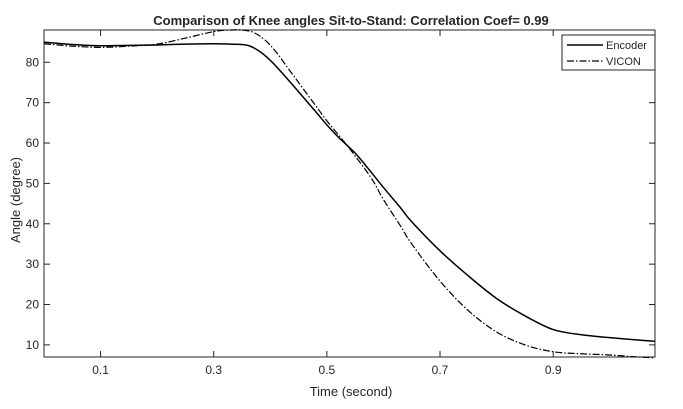 The height and width of the screenshot is (409, 683). Describe the element at coordinates (33, 305) in the screenshot. I see `y-tick-label: 20` at that location.